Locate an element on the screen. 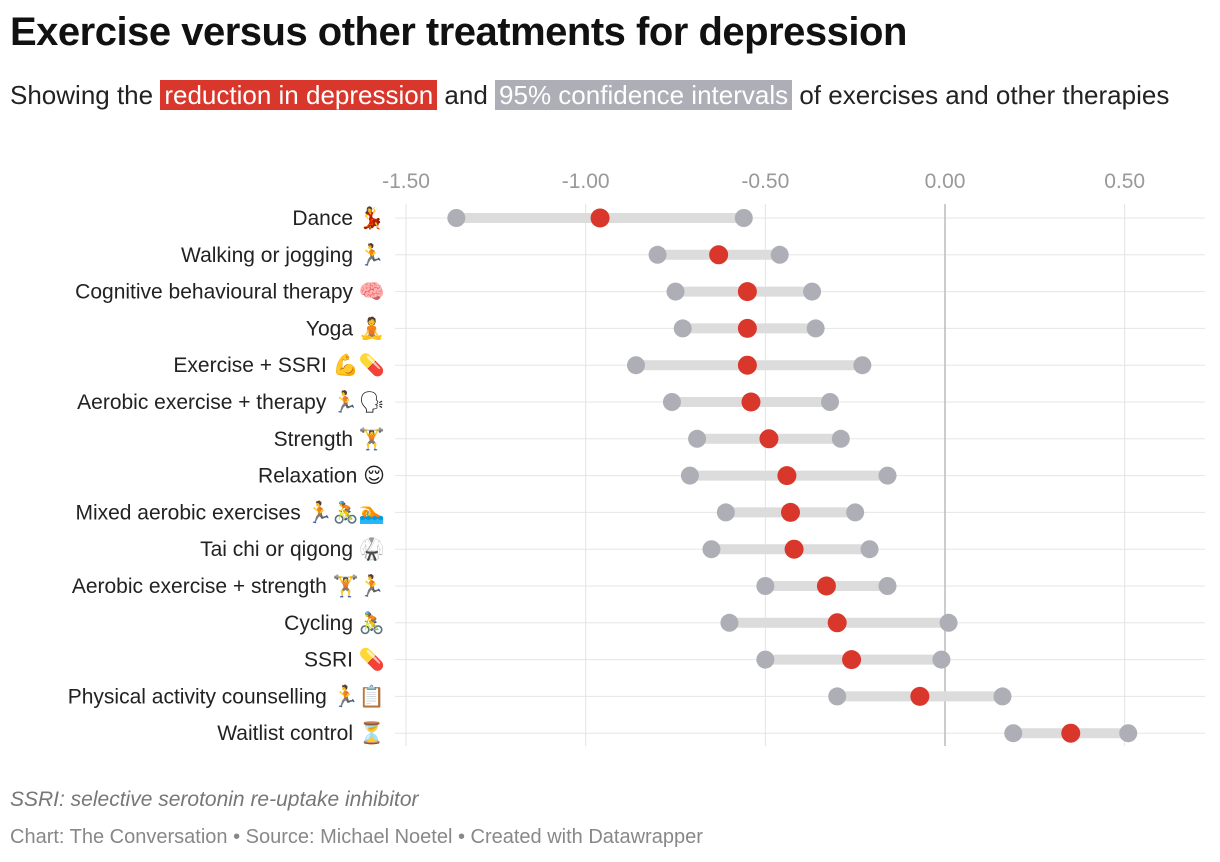 This screenshot has height=862, width=1220. subtitle-highlight-reduction: reduction in depression is located at coordinates (299, 95).